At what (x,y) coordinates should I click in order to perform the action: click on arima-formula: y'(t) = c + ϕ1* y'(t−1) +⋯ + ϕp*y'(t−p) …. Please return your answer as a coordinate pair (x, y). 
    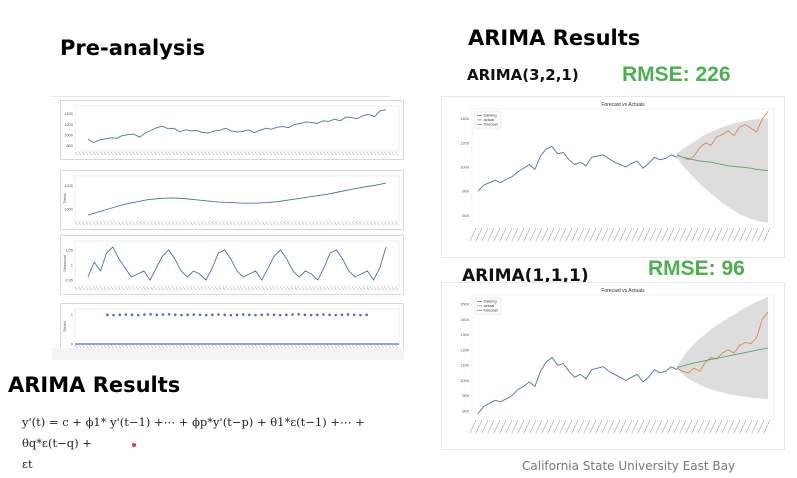
    Looking at the image, I should click on (222, 443).